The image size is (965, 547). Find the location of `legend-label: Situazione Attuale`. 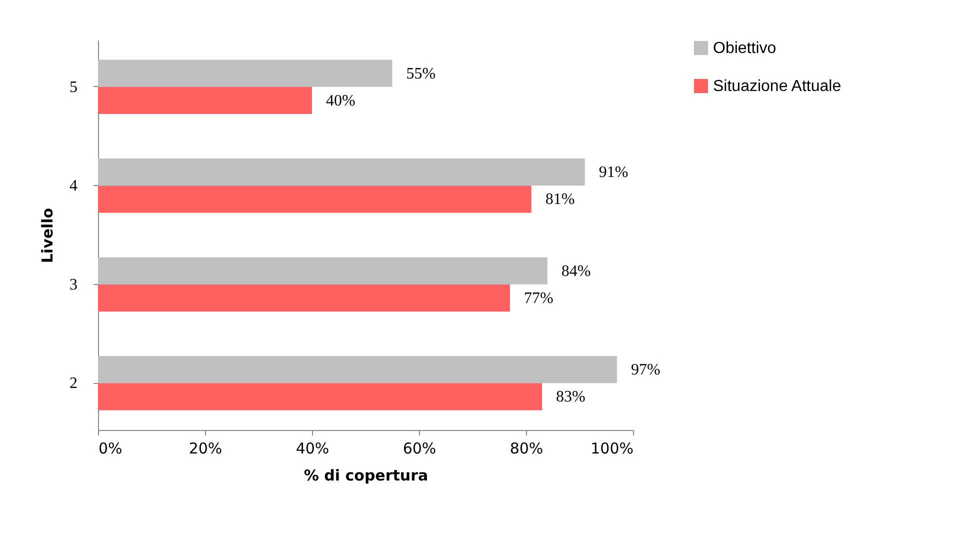

legend-label: Situazione Attuale is located at coordinates (777, 86).